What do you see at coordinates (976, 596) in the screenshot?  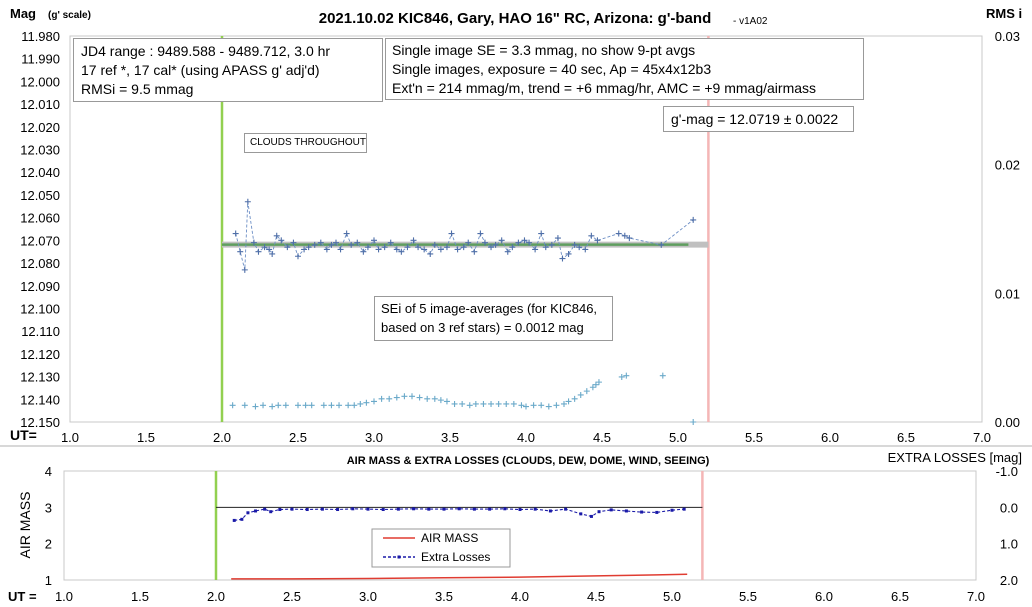 I see `airmass-x-tick: 7.0` at bounding box center [976, 596].